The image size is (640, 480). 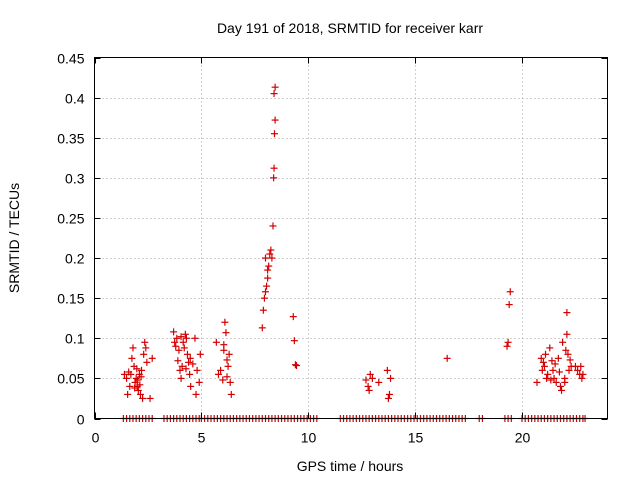 I want to click on y-tick-label: 0.35, so click(x=70, y=139).